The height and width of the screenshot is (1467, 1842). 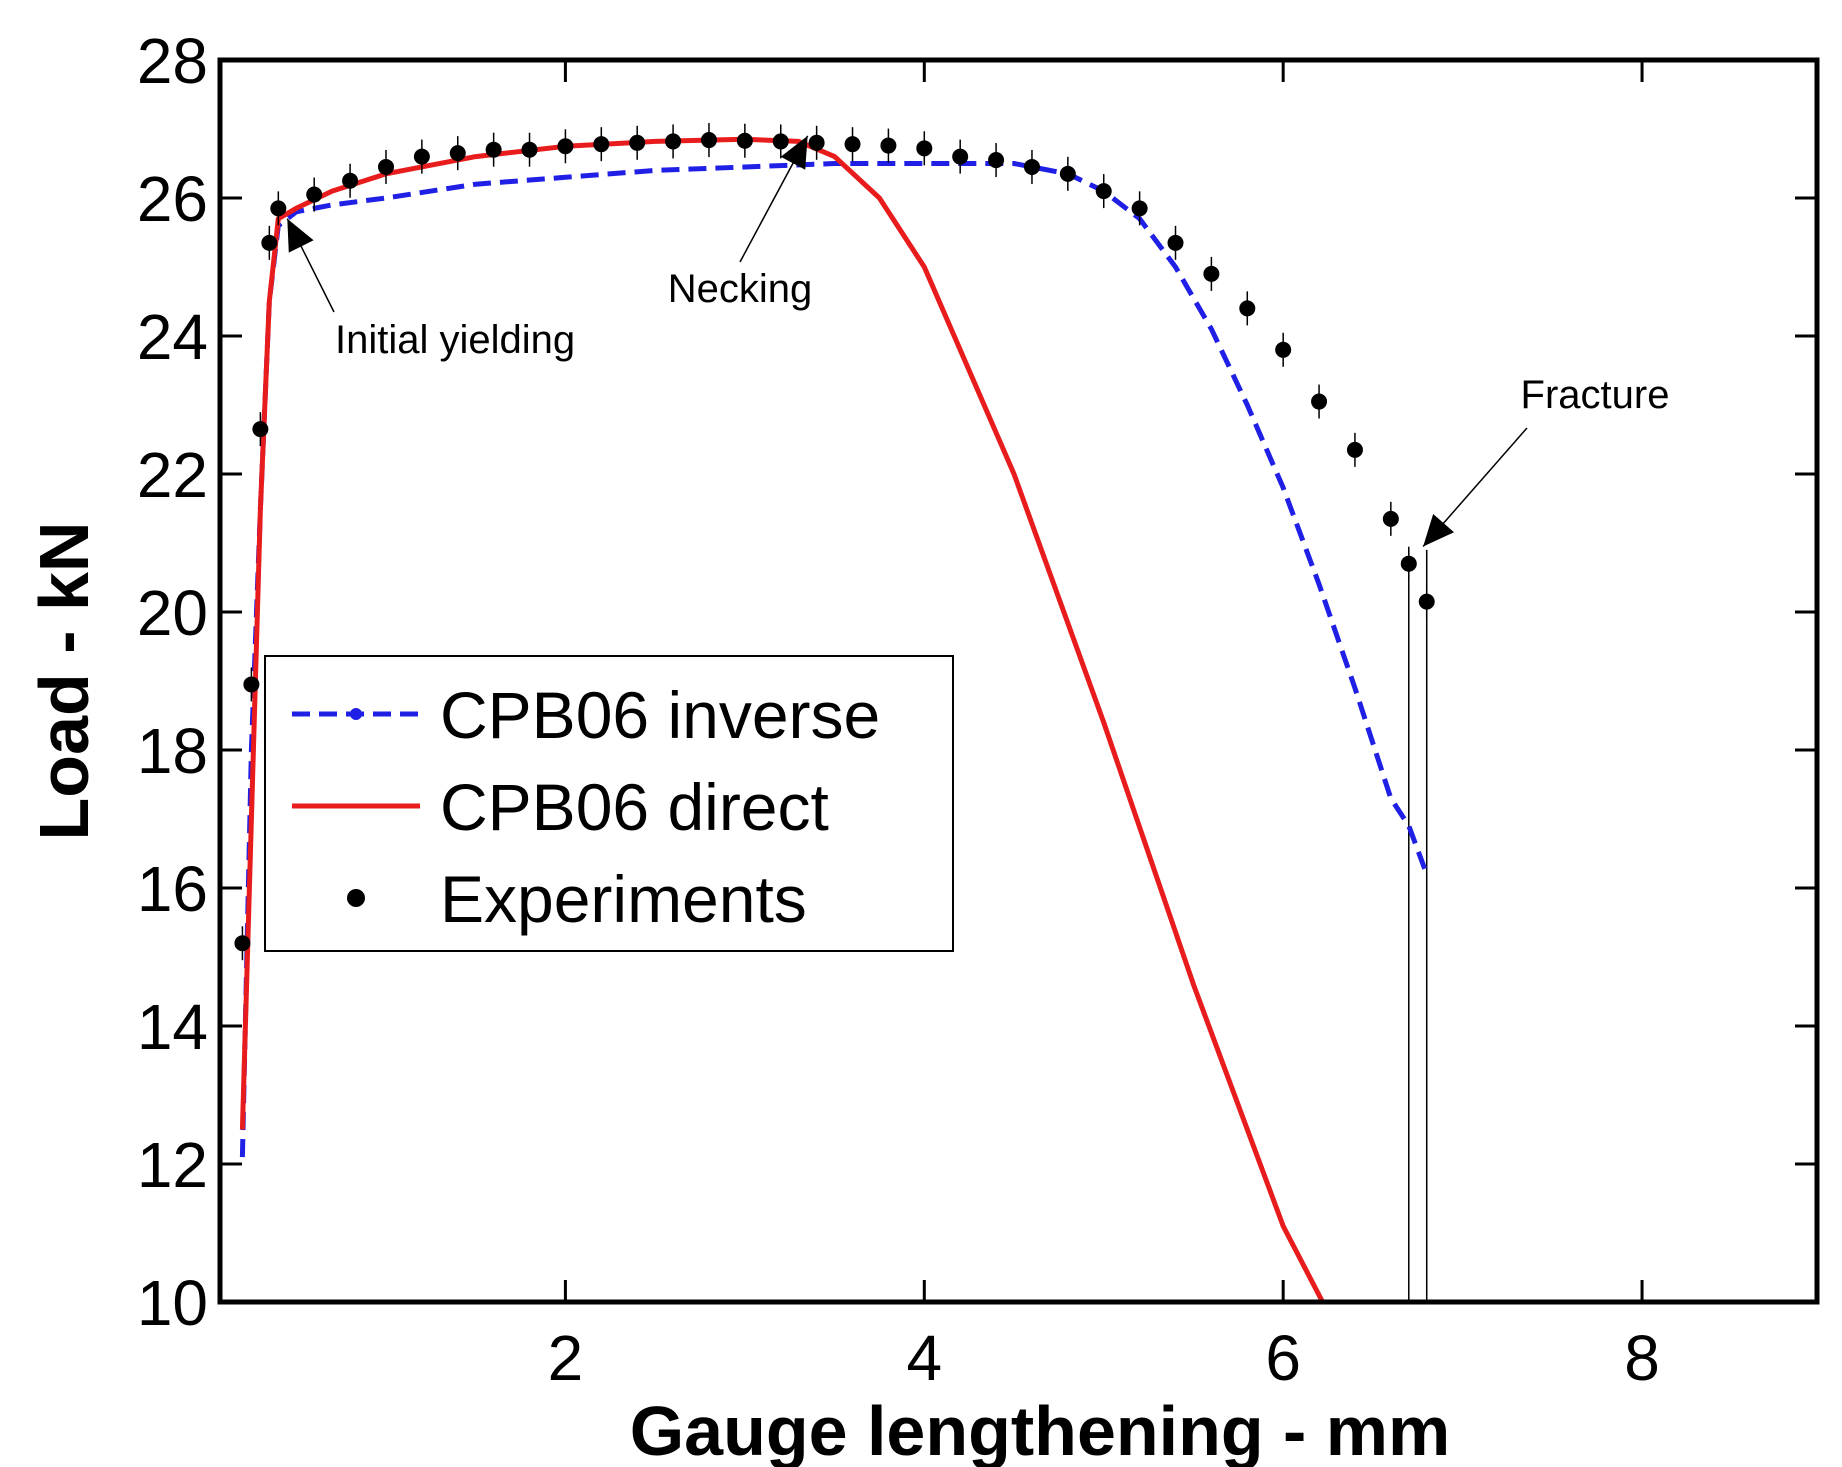 I want to click on y-tick-label: 22, so click(x=172, y=475).